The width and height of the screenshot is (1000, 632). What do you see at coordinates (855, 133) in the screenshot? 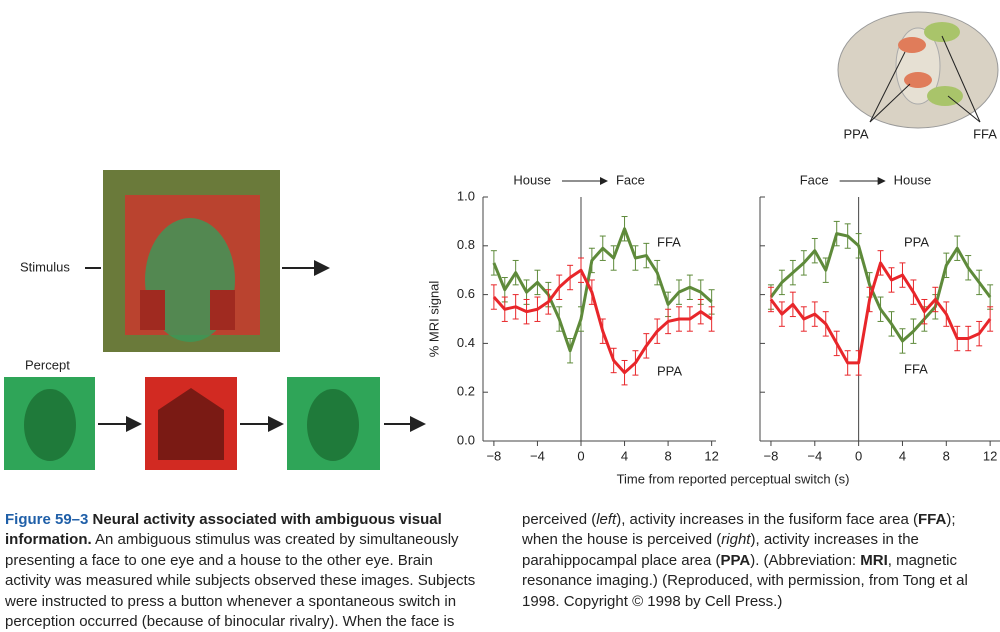
I see `brain-label: PPA` at bounding box center [855, 133].